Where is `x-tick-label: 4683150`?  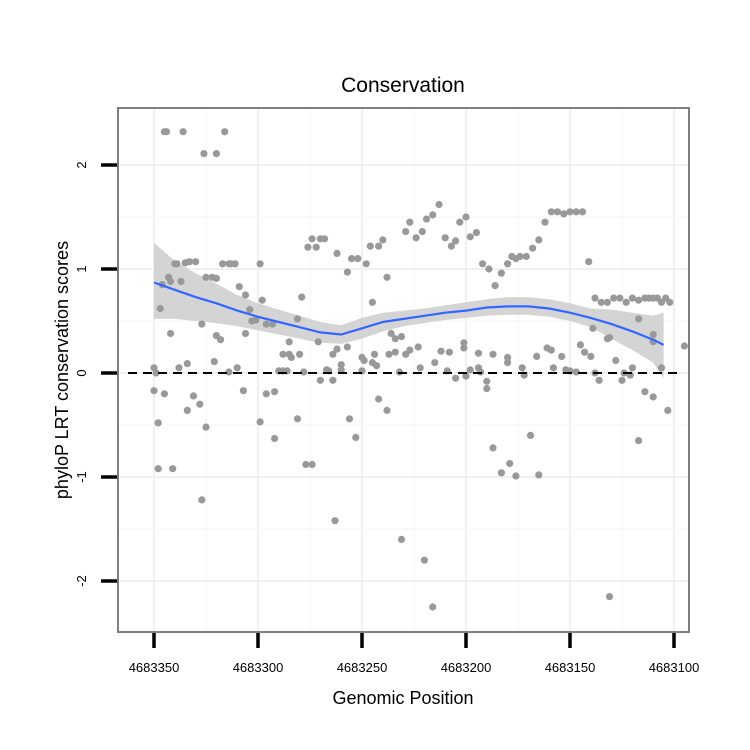
x-tick-label: 4683150 is located at coordinates (570, 667).